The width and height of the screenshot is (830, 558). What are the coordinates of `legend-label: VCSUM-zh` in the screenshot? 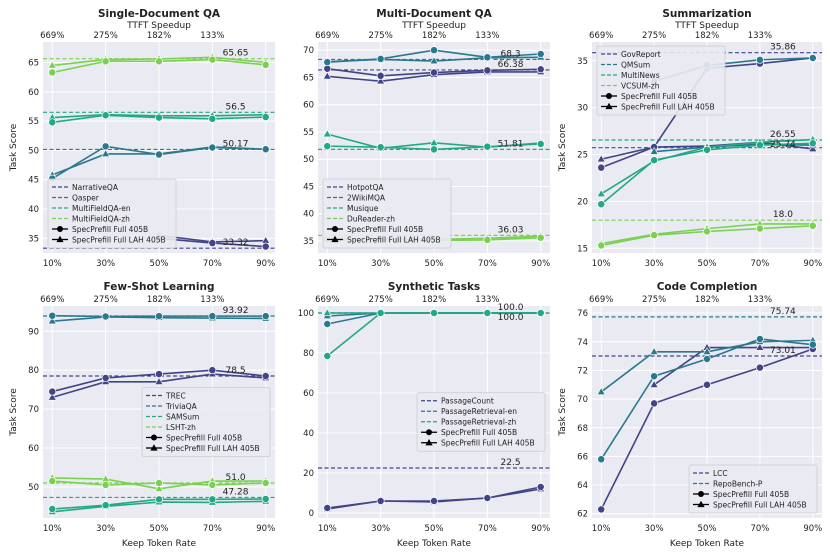 It's located at (640, 85).